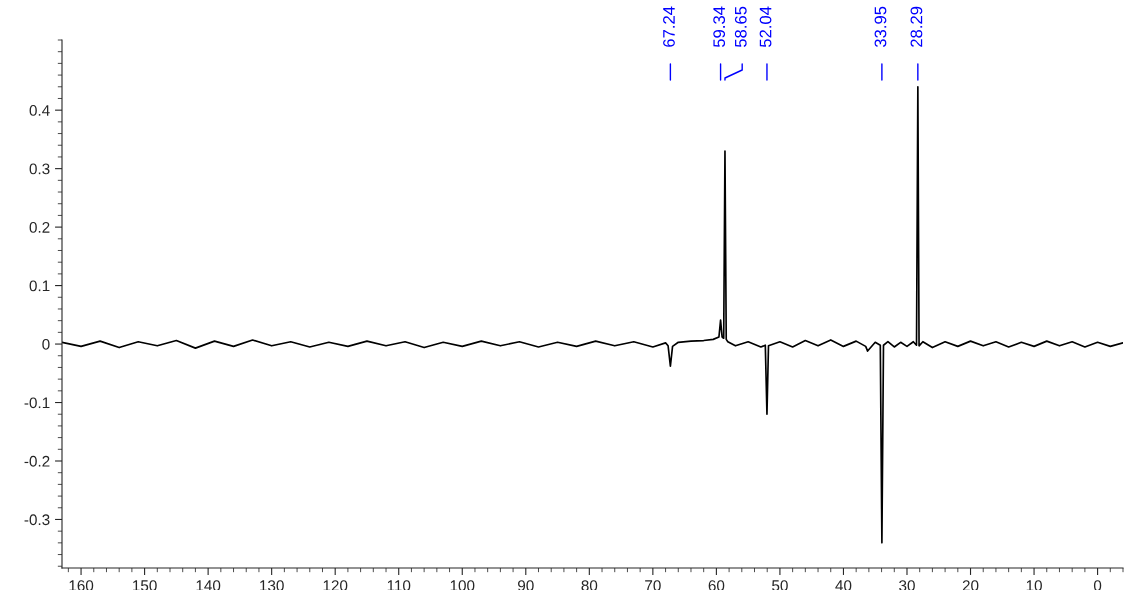 This screenshot has width=1124, height=590. Describe the element at coordinates (880, 27) in the screenshot. I see `annotation: 33.95` at that location.